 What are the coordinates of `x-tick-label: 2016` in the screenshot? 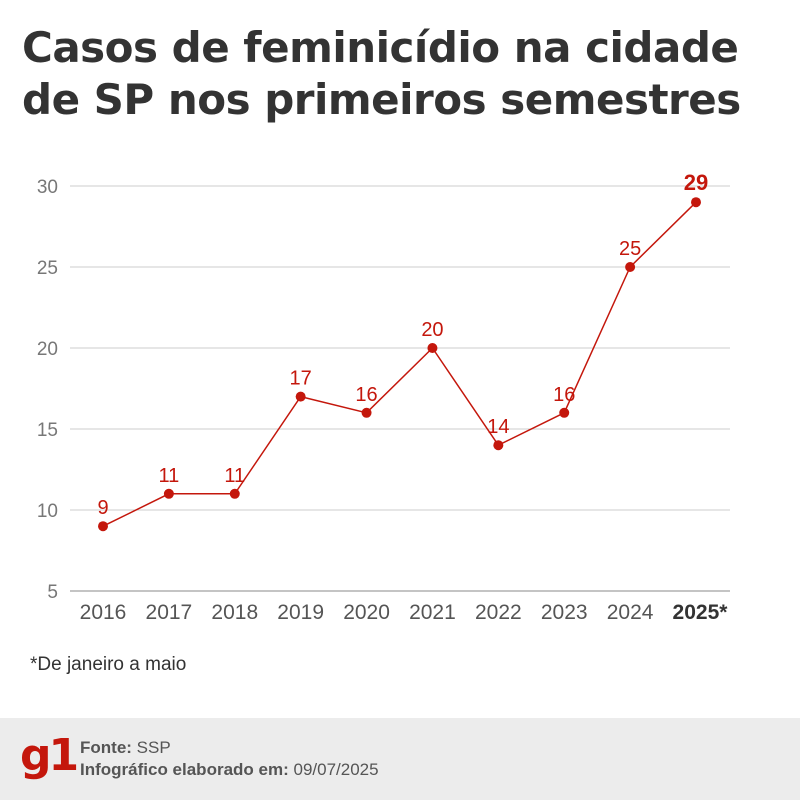 It's located at (103, 612).